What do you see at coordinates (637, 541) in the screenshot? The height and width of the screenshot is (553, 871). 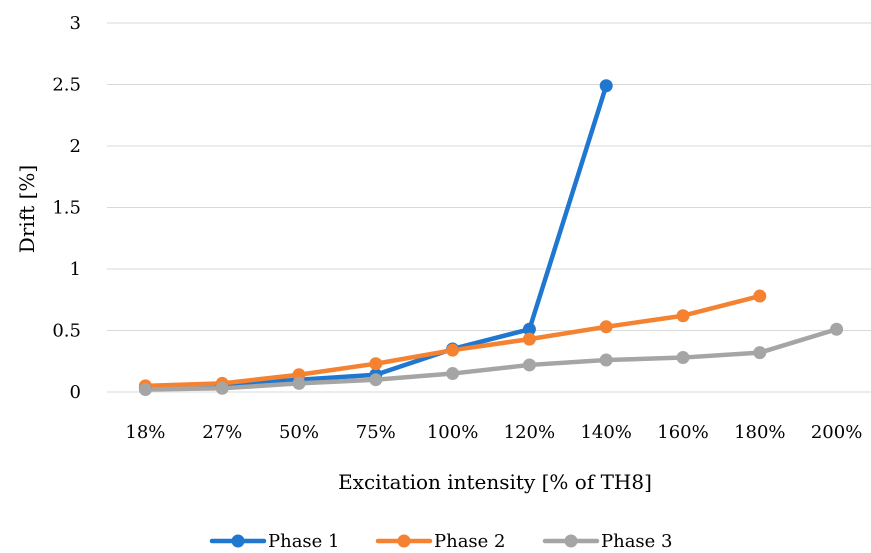 I see `legend-label: Phase 3` at bounding box center [637, 541].